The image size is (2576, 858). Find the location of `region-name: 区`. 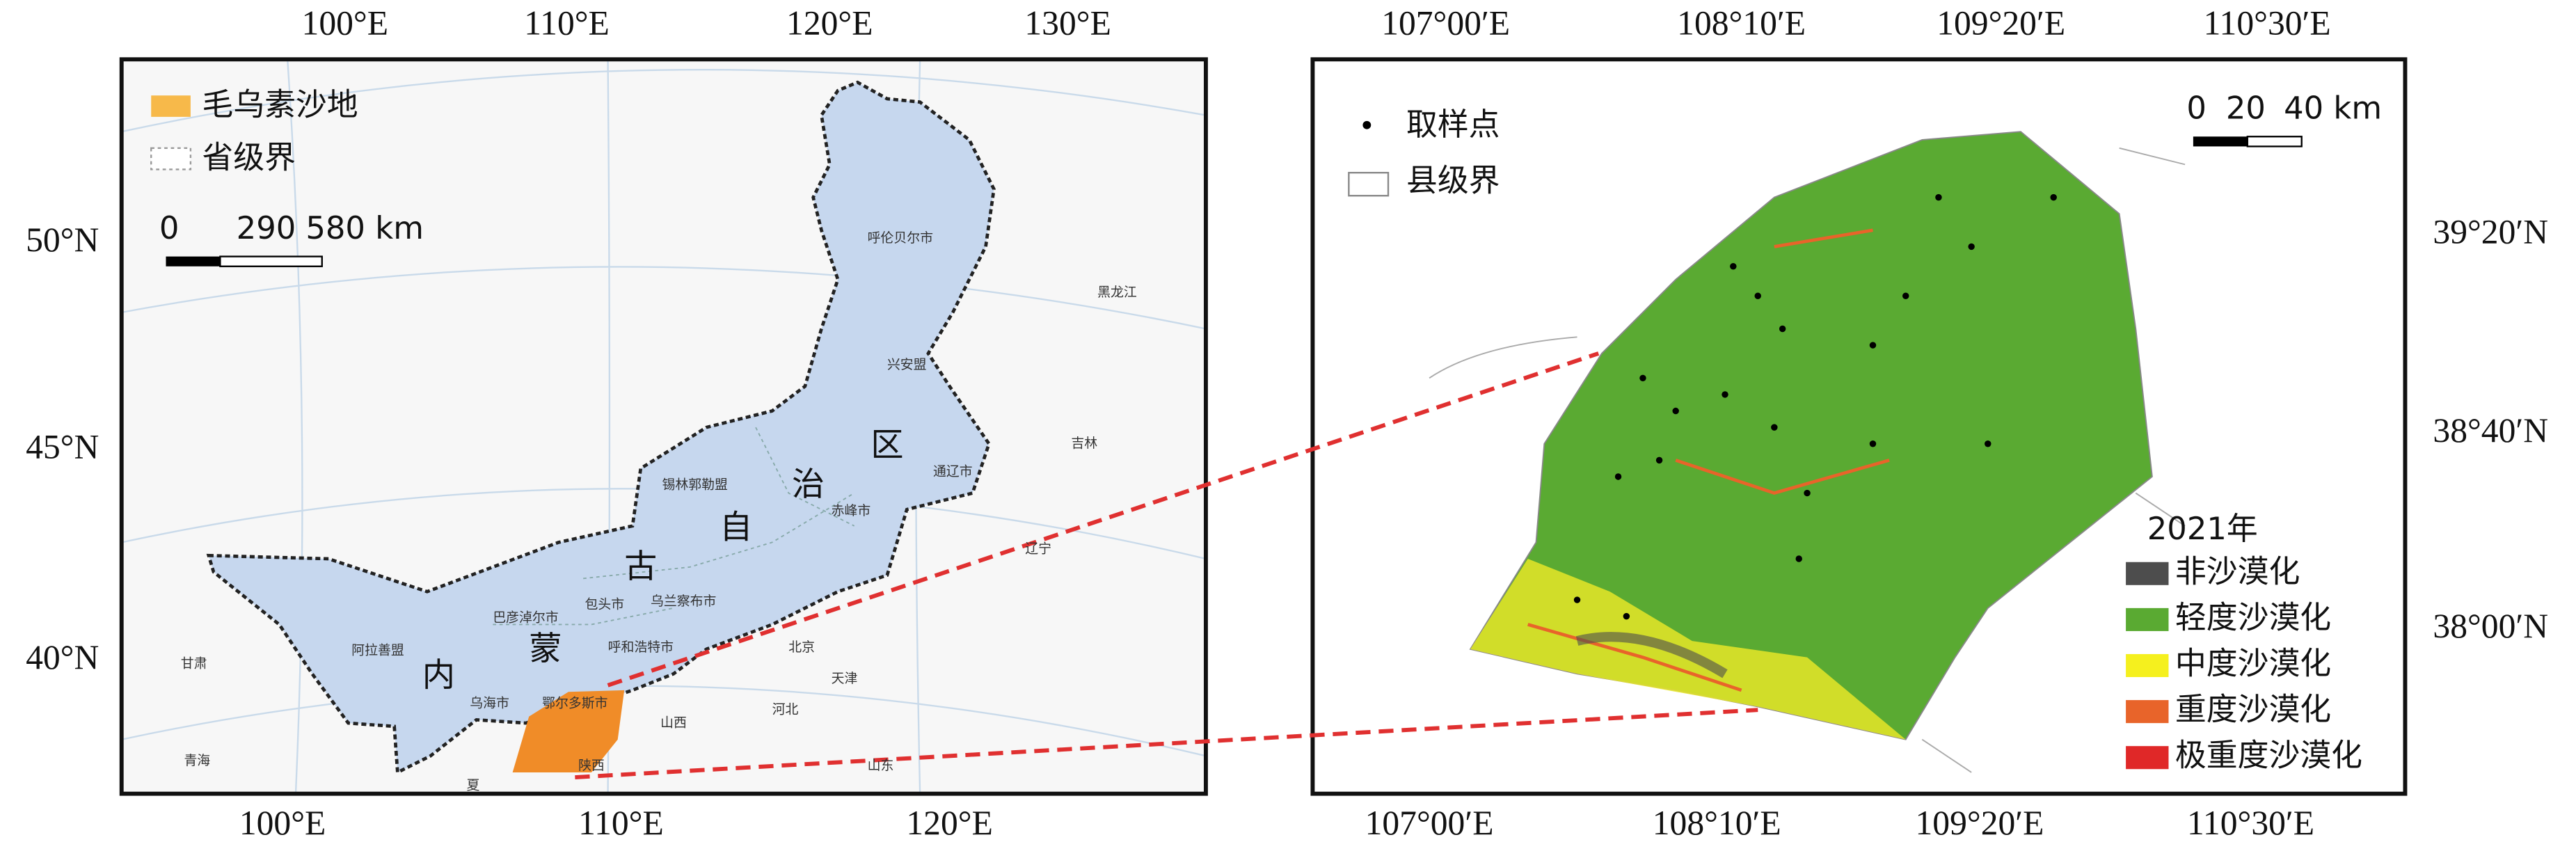

region-name: 区 is located at coordinates (886, 445).